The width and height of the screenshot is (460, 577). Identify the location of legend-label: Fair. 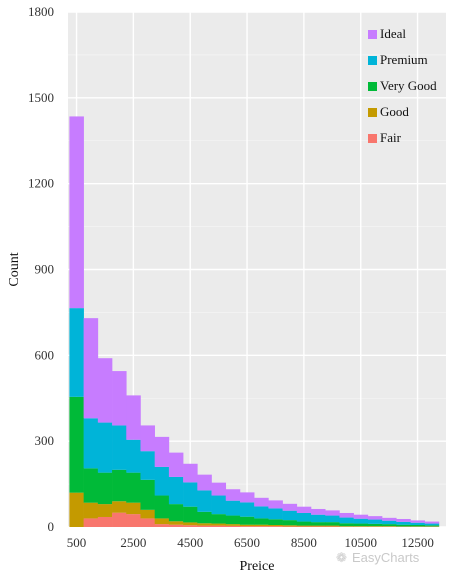
(391, 137).